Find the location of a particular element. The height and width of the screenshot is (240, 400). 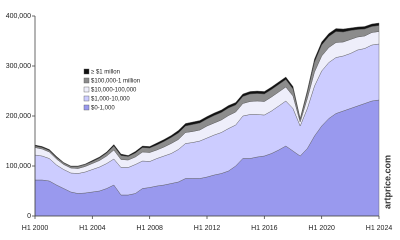

legend-label: $100,000-1 million is located at coordinates (115, 82).